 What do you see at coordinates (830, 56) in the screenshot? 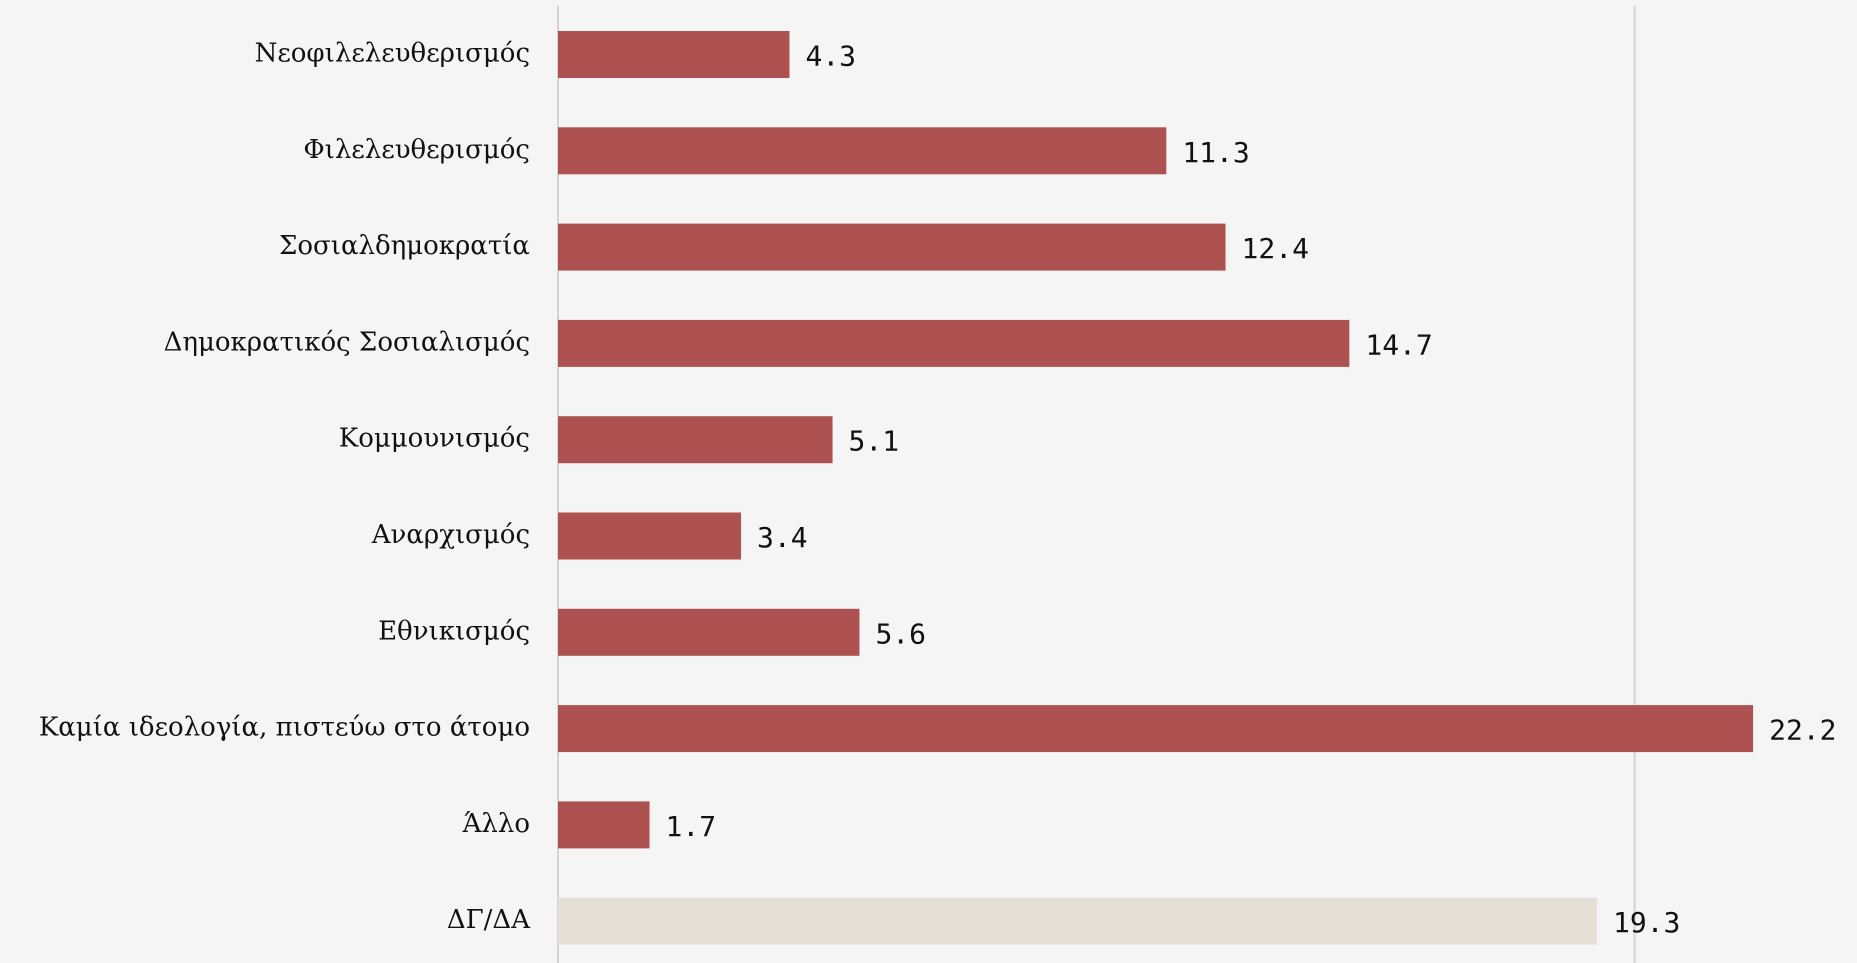
I see `value-label: 4.3` at bounding box center [830, 56].